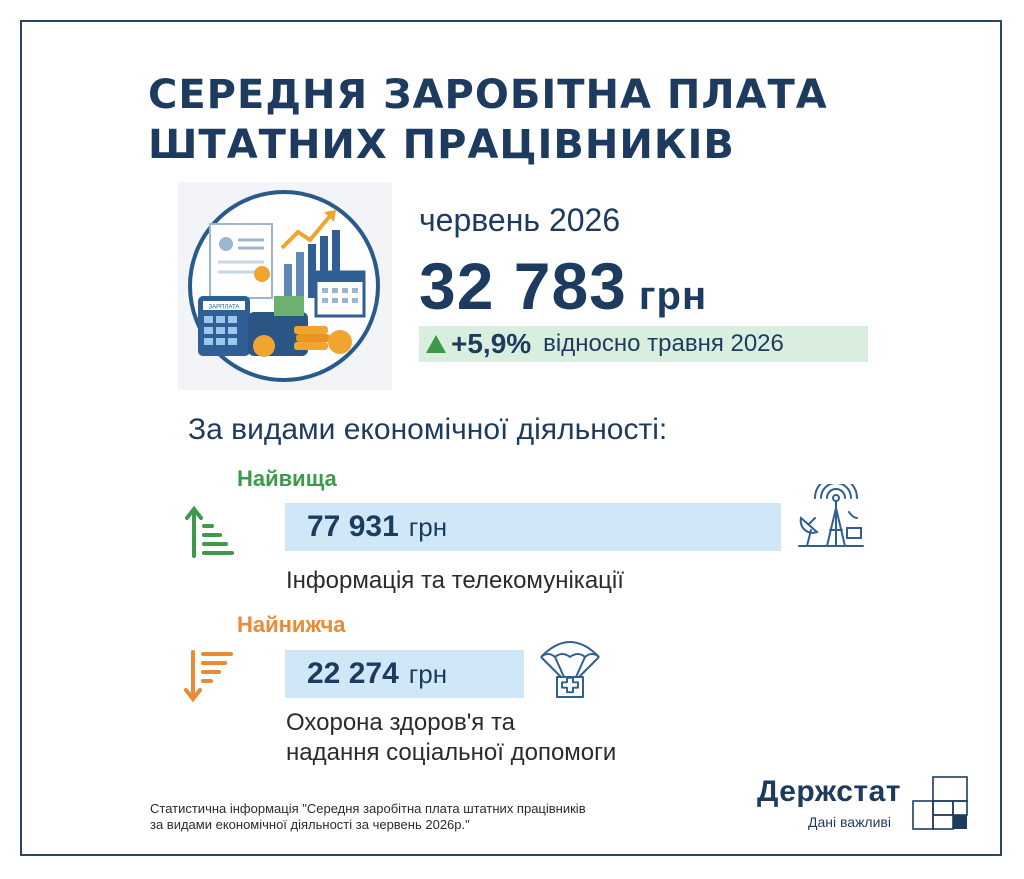 Image resolution: width=1024 pixels, height=879 pixels. Describe the element at coordinates (291, 624) in the screenshot. I see `lowest-label: Найнижча` at that location.